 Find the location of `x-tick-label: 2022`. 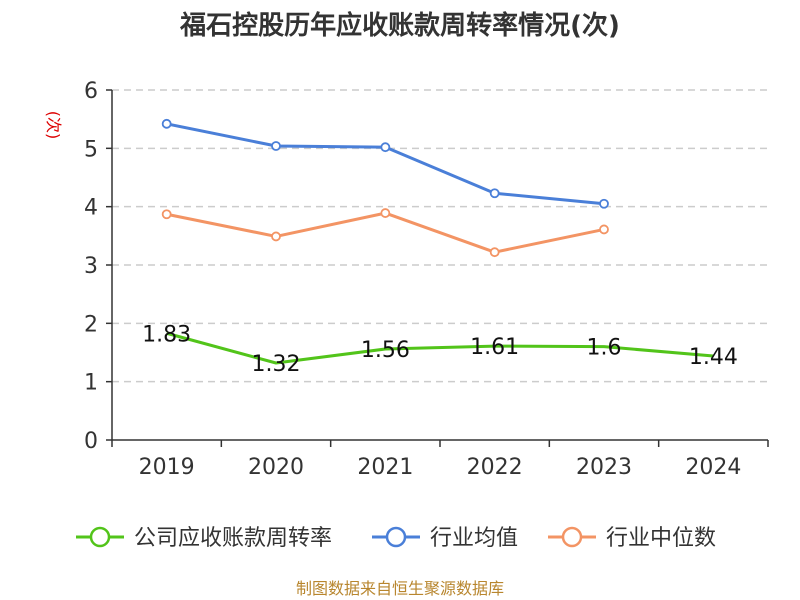

x-tick-label: 2022 is located at coordinates (495, 467).